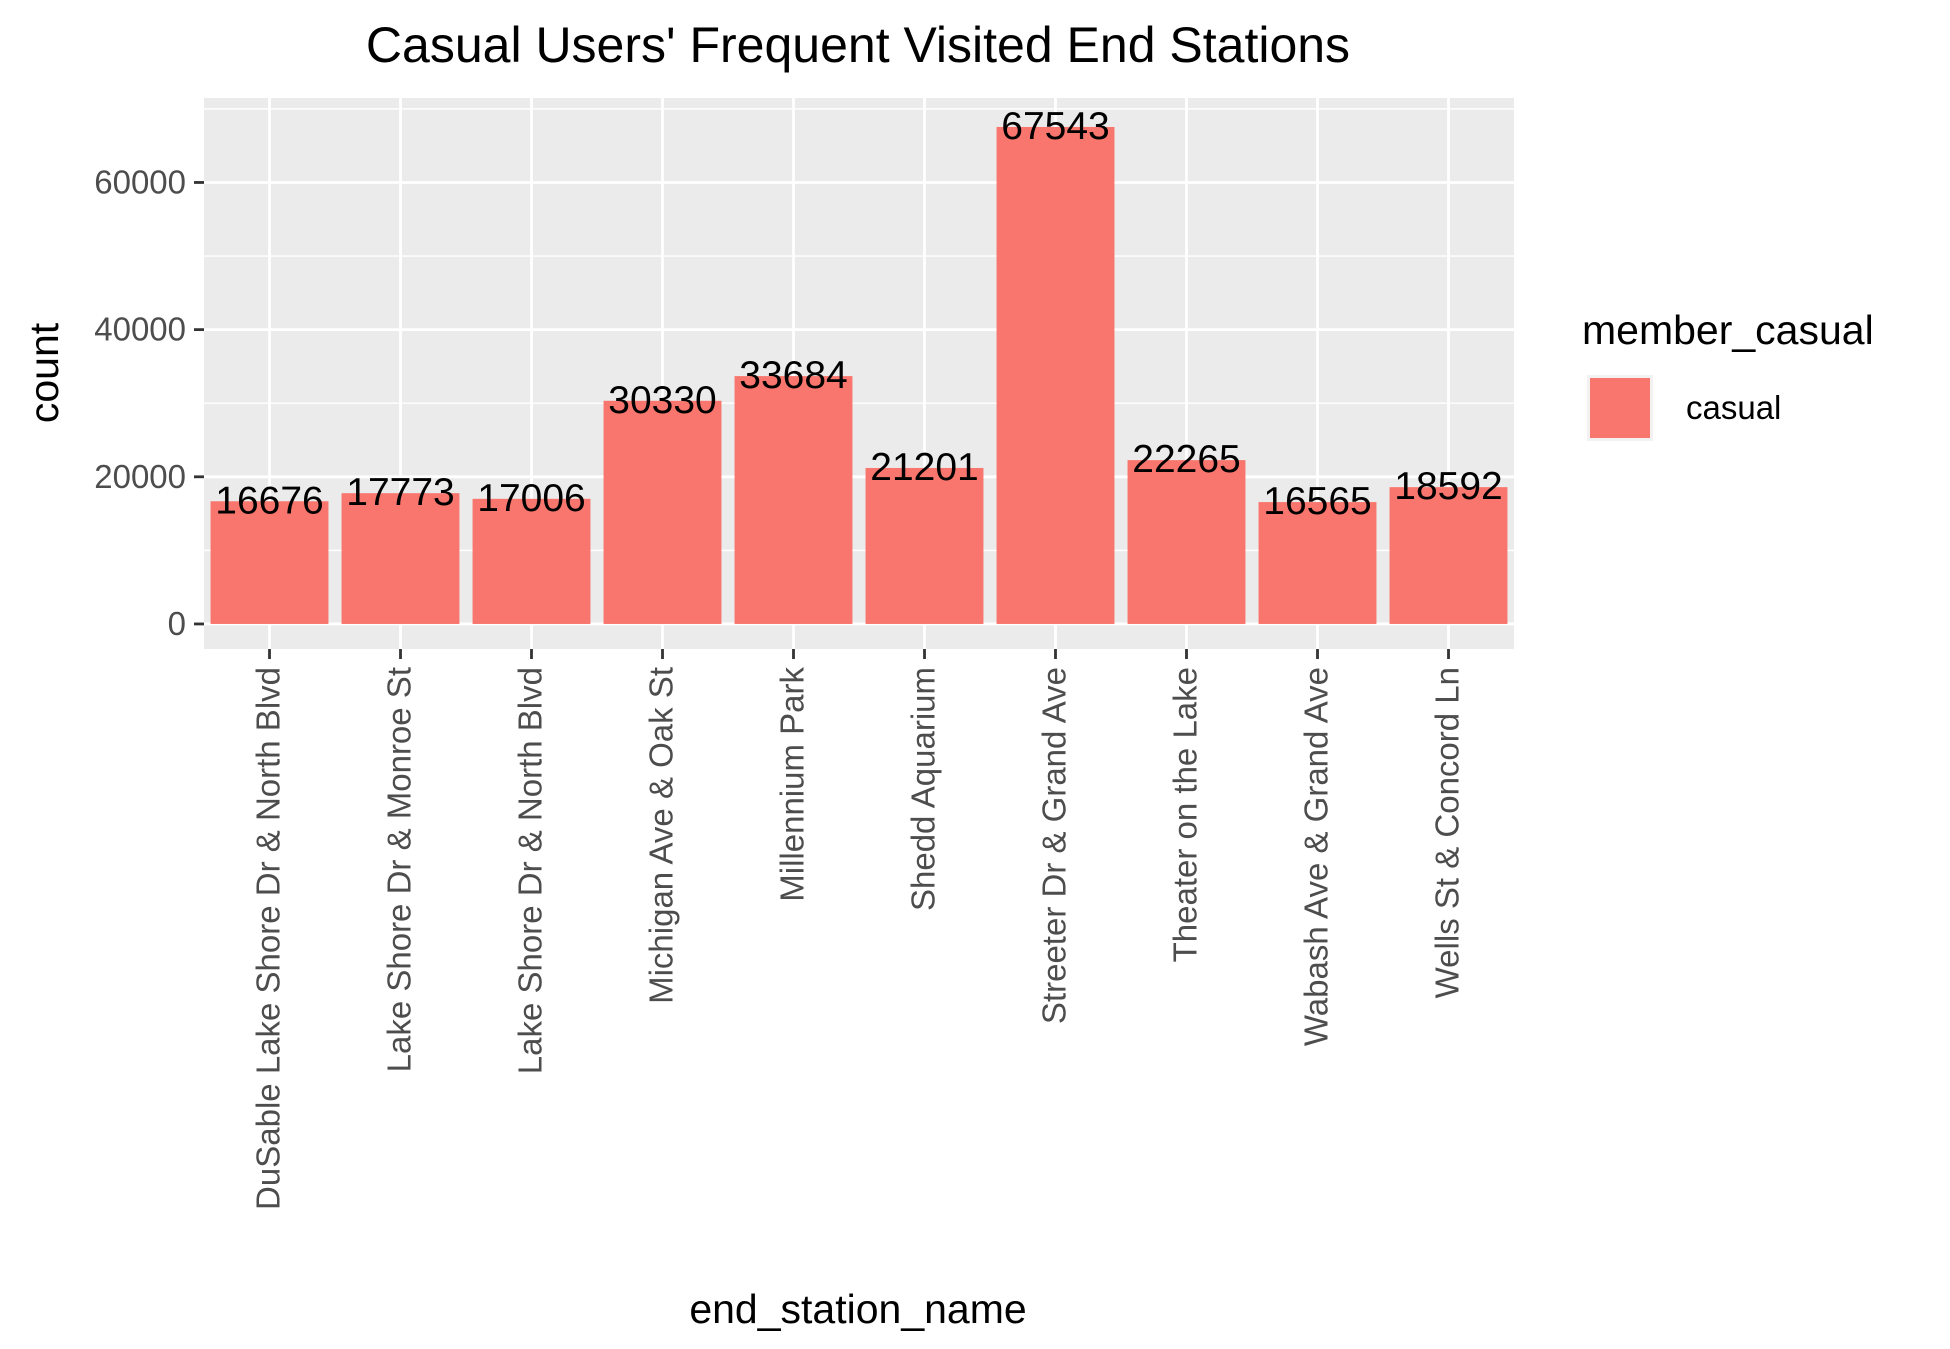  What do you see at coordinates (400, 492) in the screenshot?
I see `data-label: 17773` at bounding box center [400, 492].